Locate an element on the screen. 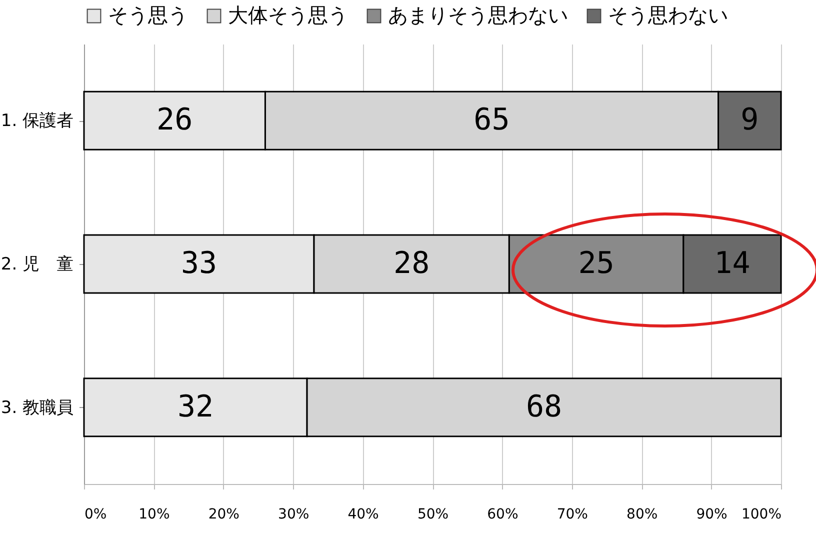  data-label: 68 is located at coordinates (544, 406).